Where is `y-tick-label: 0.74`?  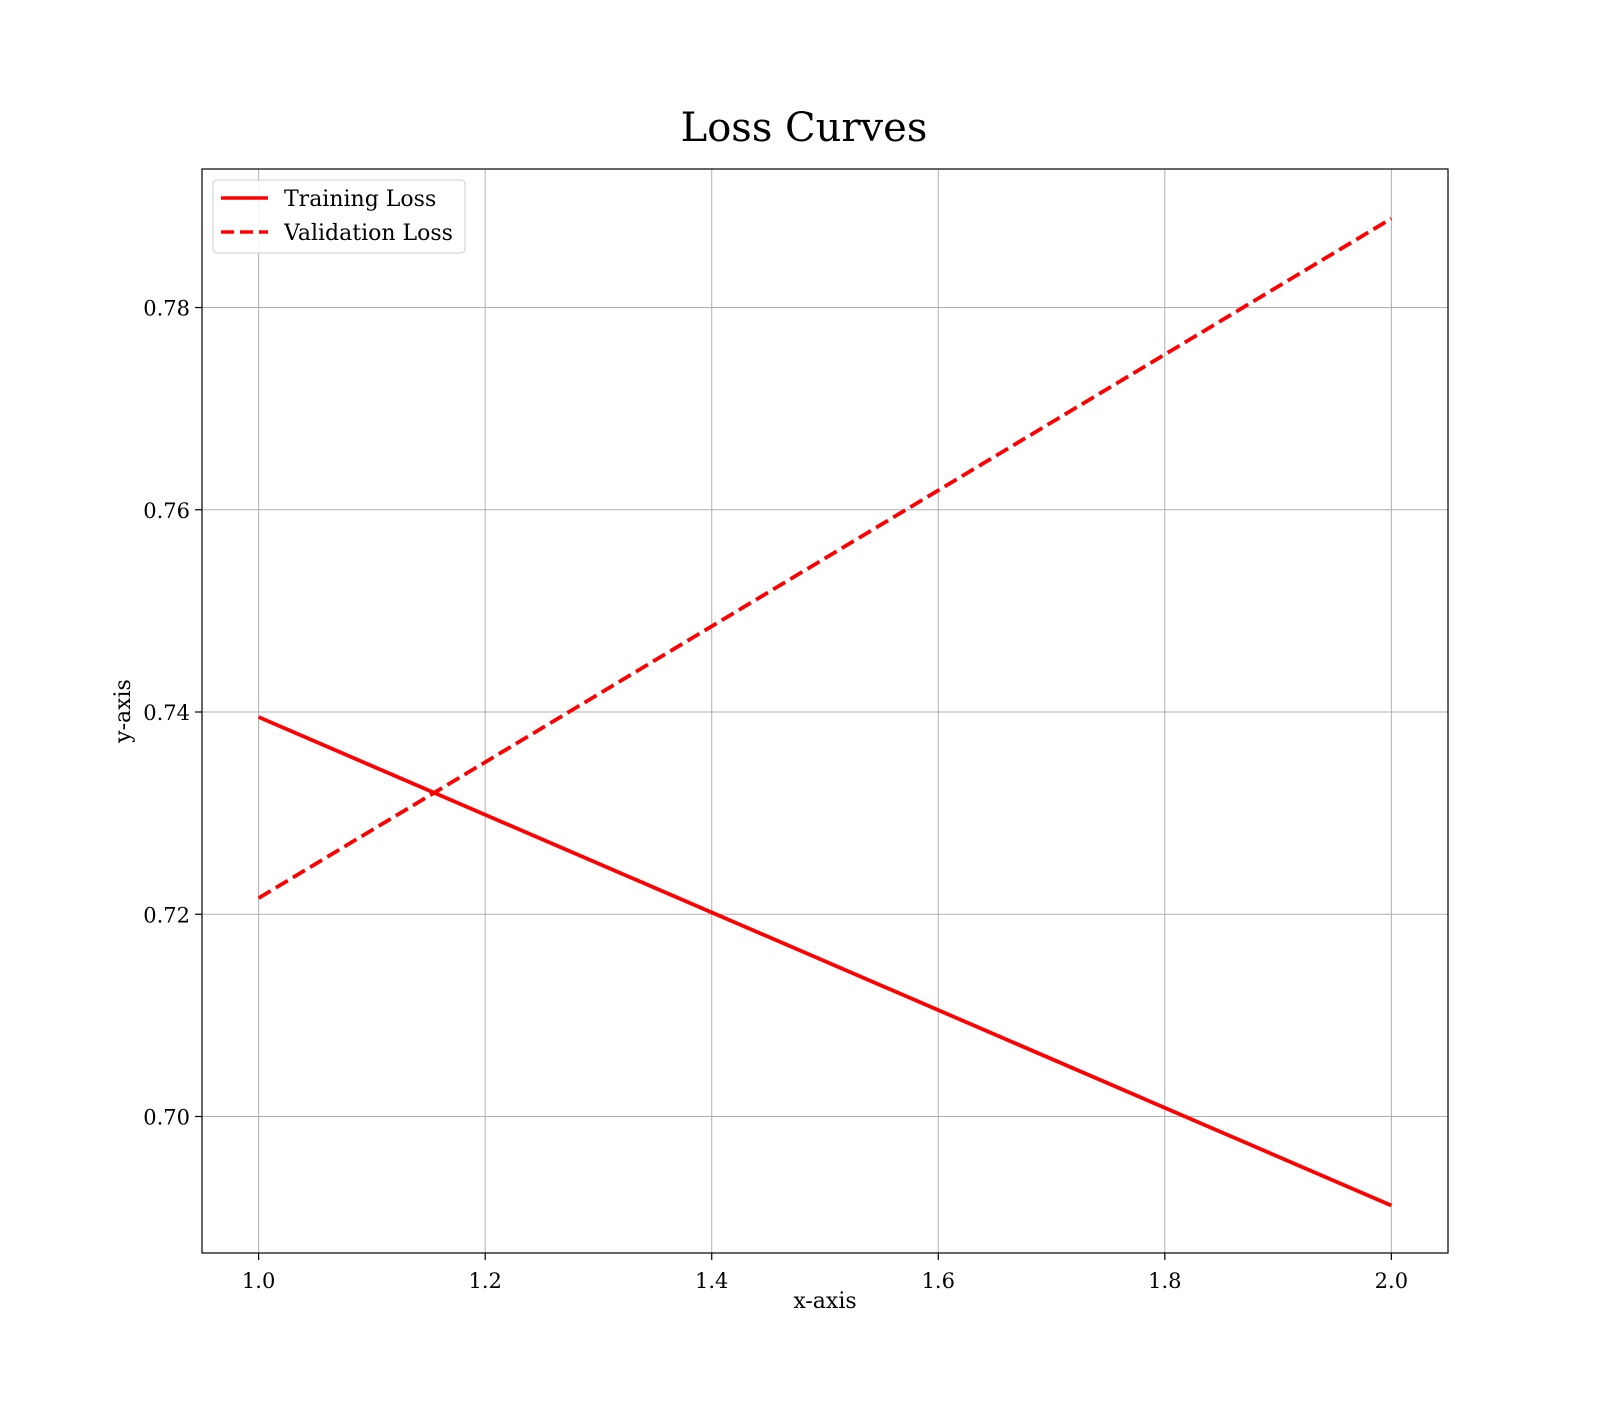
y-tick-label: 0.74 is located at coordinates (166, 713).